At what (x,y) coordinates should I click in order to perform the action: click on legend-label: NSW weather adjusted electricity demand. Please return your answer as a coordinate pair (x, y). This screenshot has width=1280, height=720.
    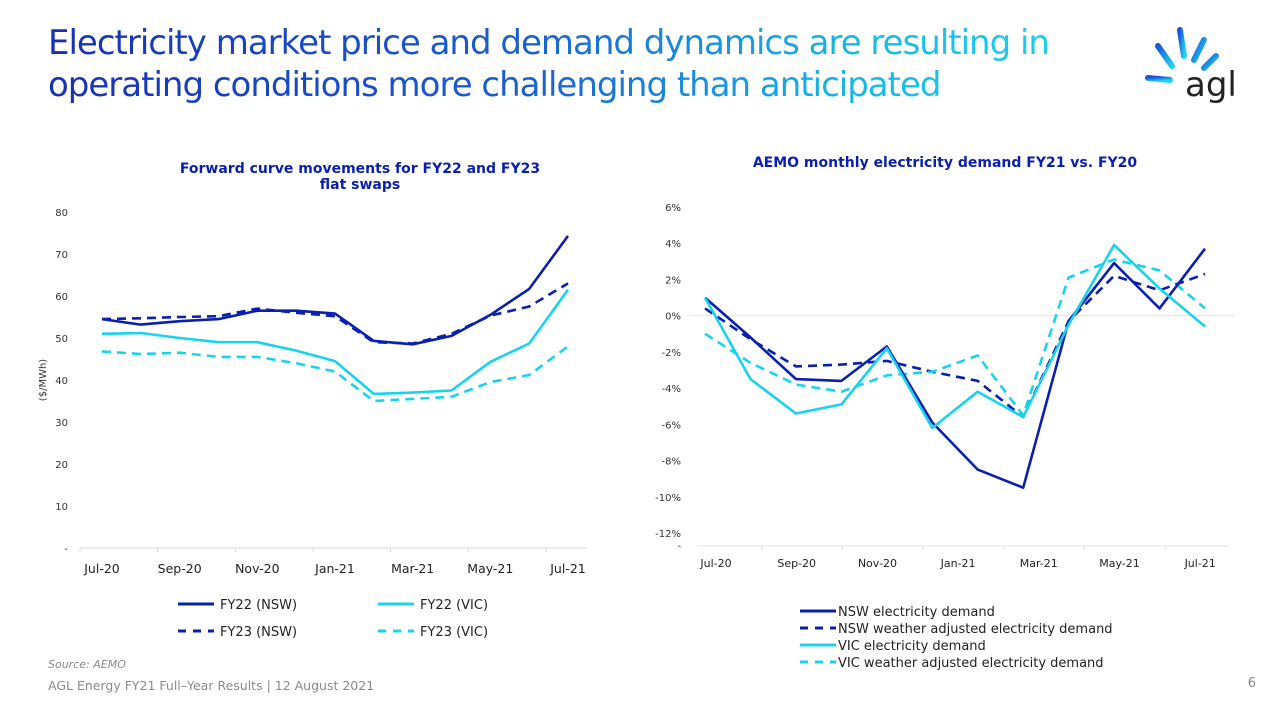
    Looking at the image, I should click on (975, 629).